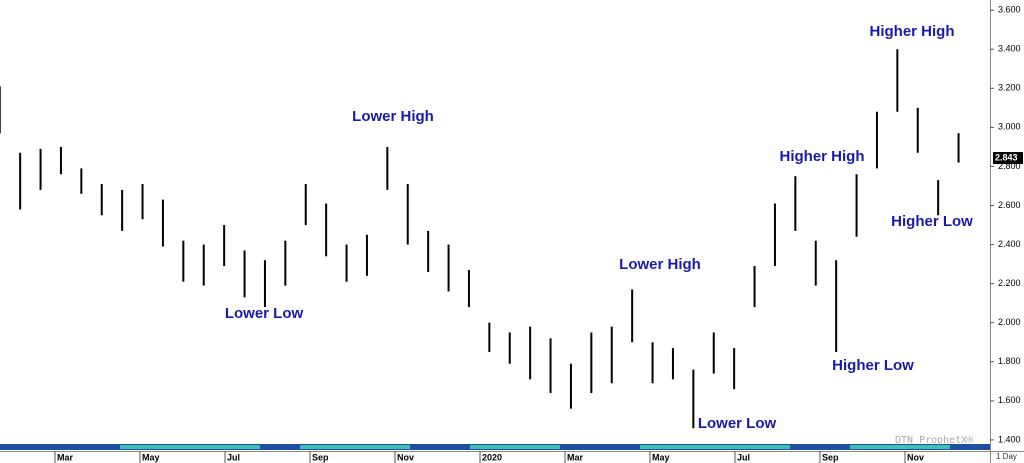 The image size is (1024, 463). What do you see at coordinates (1009, 49) in the screenshot?
I see `y-tick-label: 3.400` at bounding box center [1009, 49].